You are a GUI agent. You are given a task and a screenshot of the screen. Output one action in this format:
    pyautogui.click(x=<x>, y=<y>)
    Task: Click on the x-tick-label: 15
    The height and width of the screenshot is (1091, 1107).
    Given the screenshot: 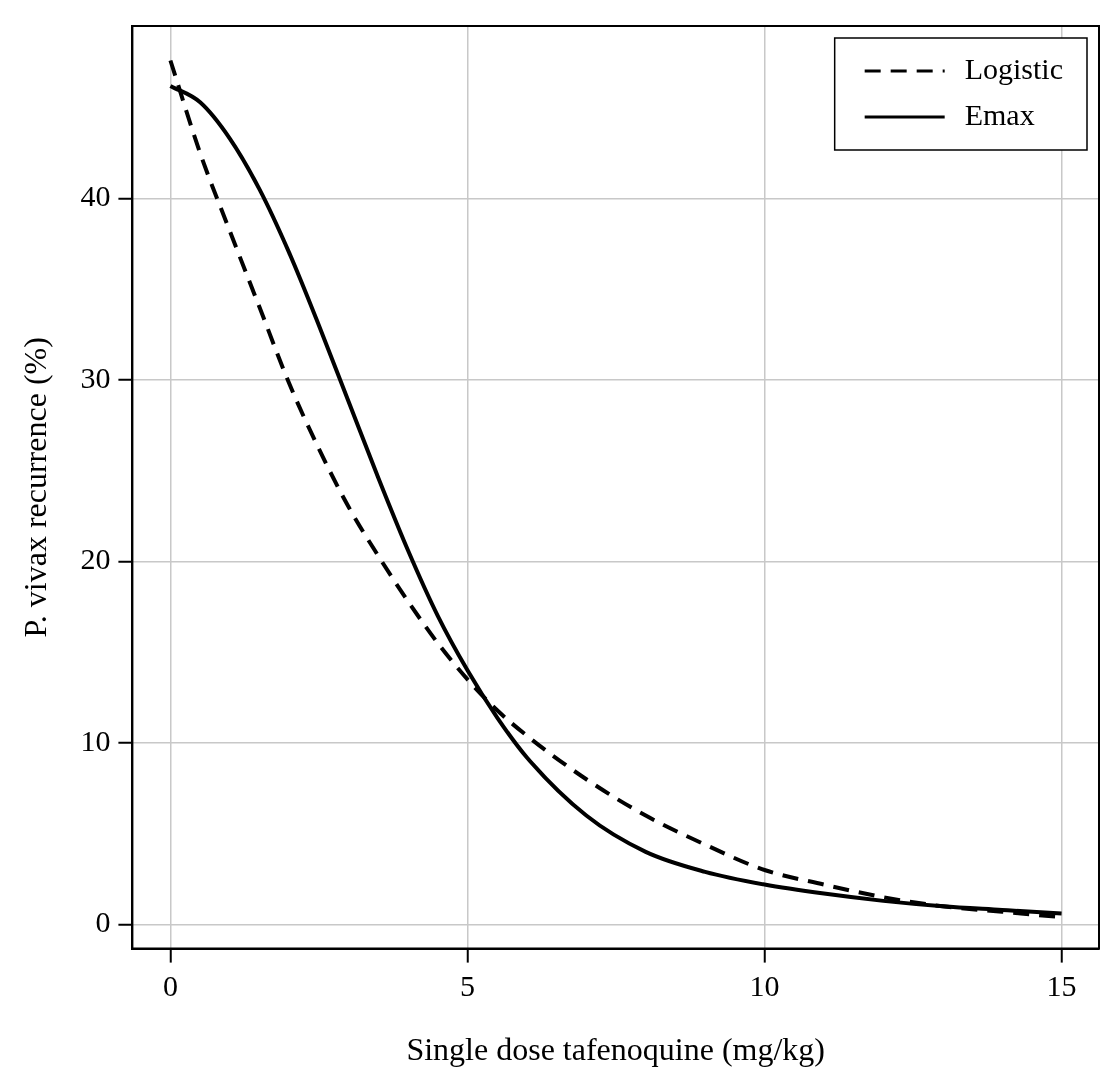 What is the action you would take?
    pyautogui.click(x=1061, y=986)
    